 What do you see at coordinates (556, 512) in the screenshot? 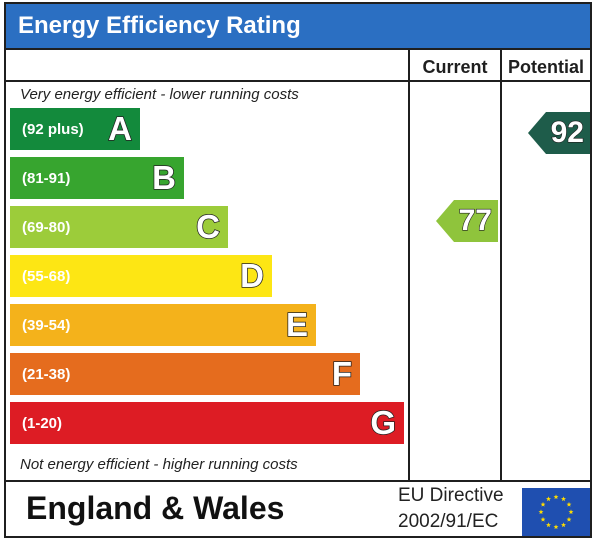
I see `eu-flag-icon` at bounding box center [556, 512].